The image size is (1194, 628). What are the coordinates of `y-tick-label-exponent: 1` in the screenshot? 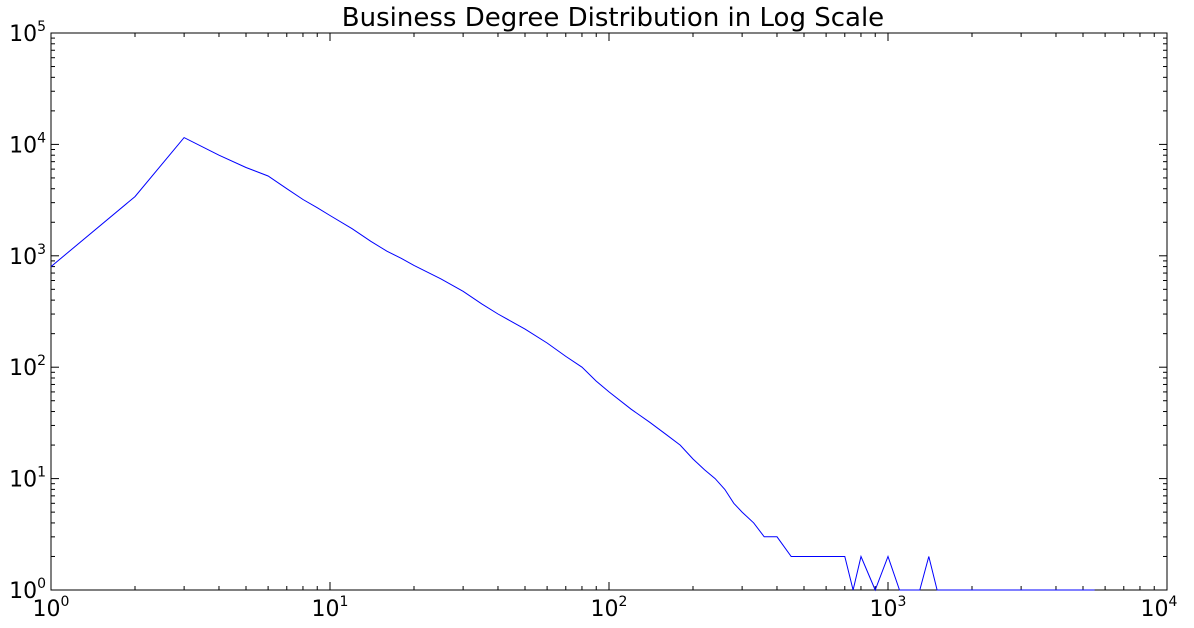 It's located at (41, 473).